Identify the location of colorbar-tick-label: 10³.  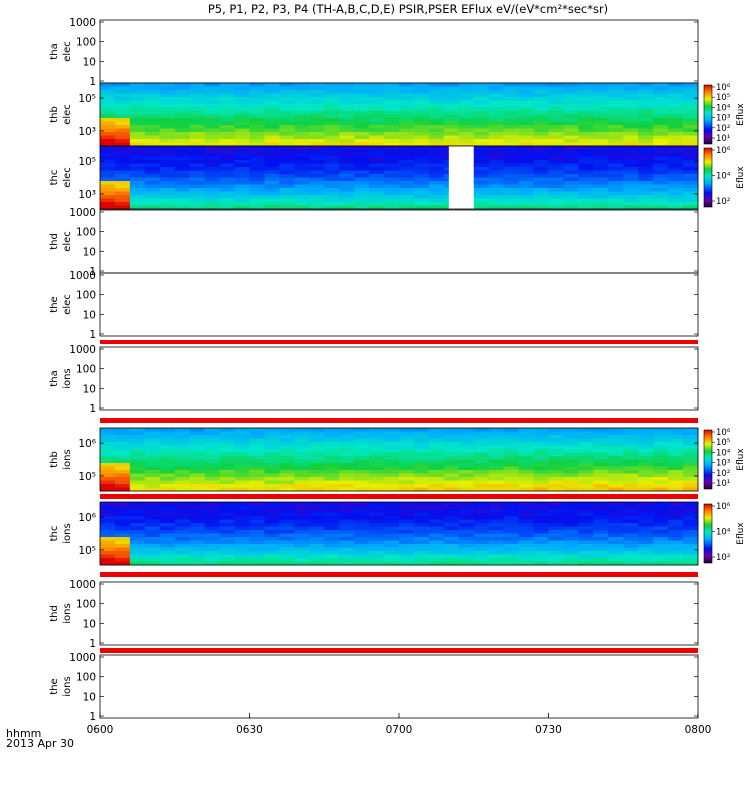
(723, 464).